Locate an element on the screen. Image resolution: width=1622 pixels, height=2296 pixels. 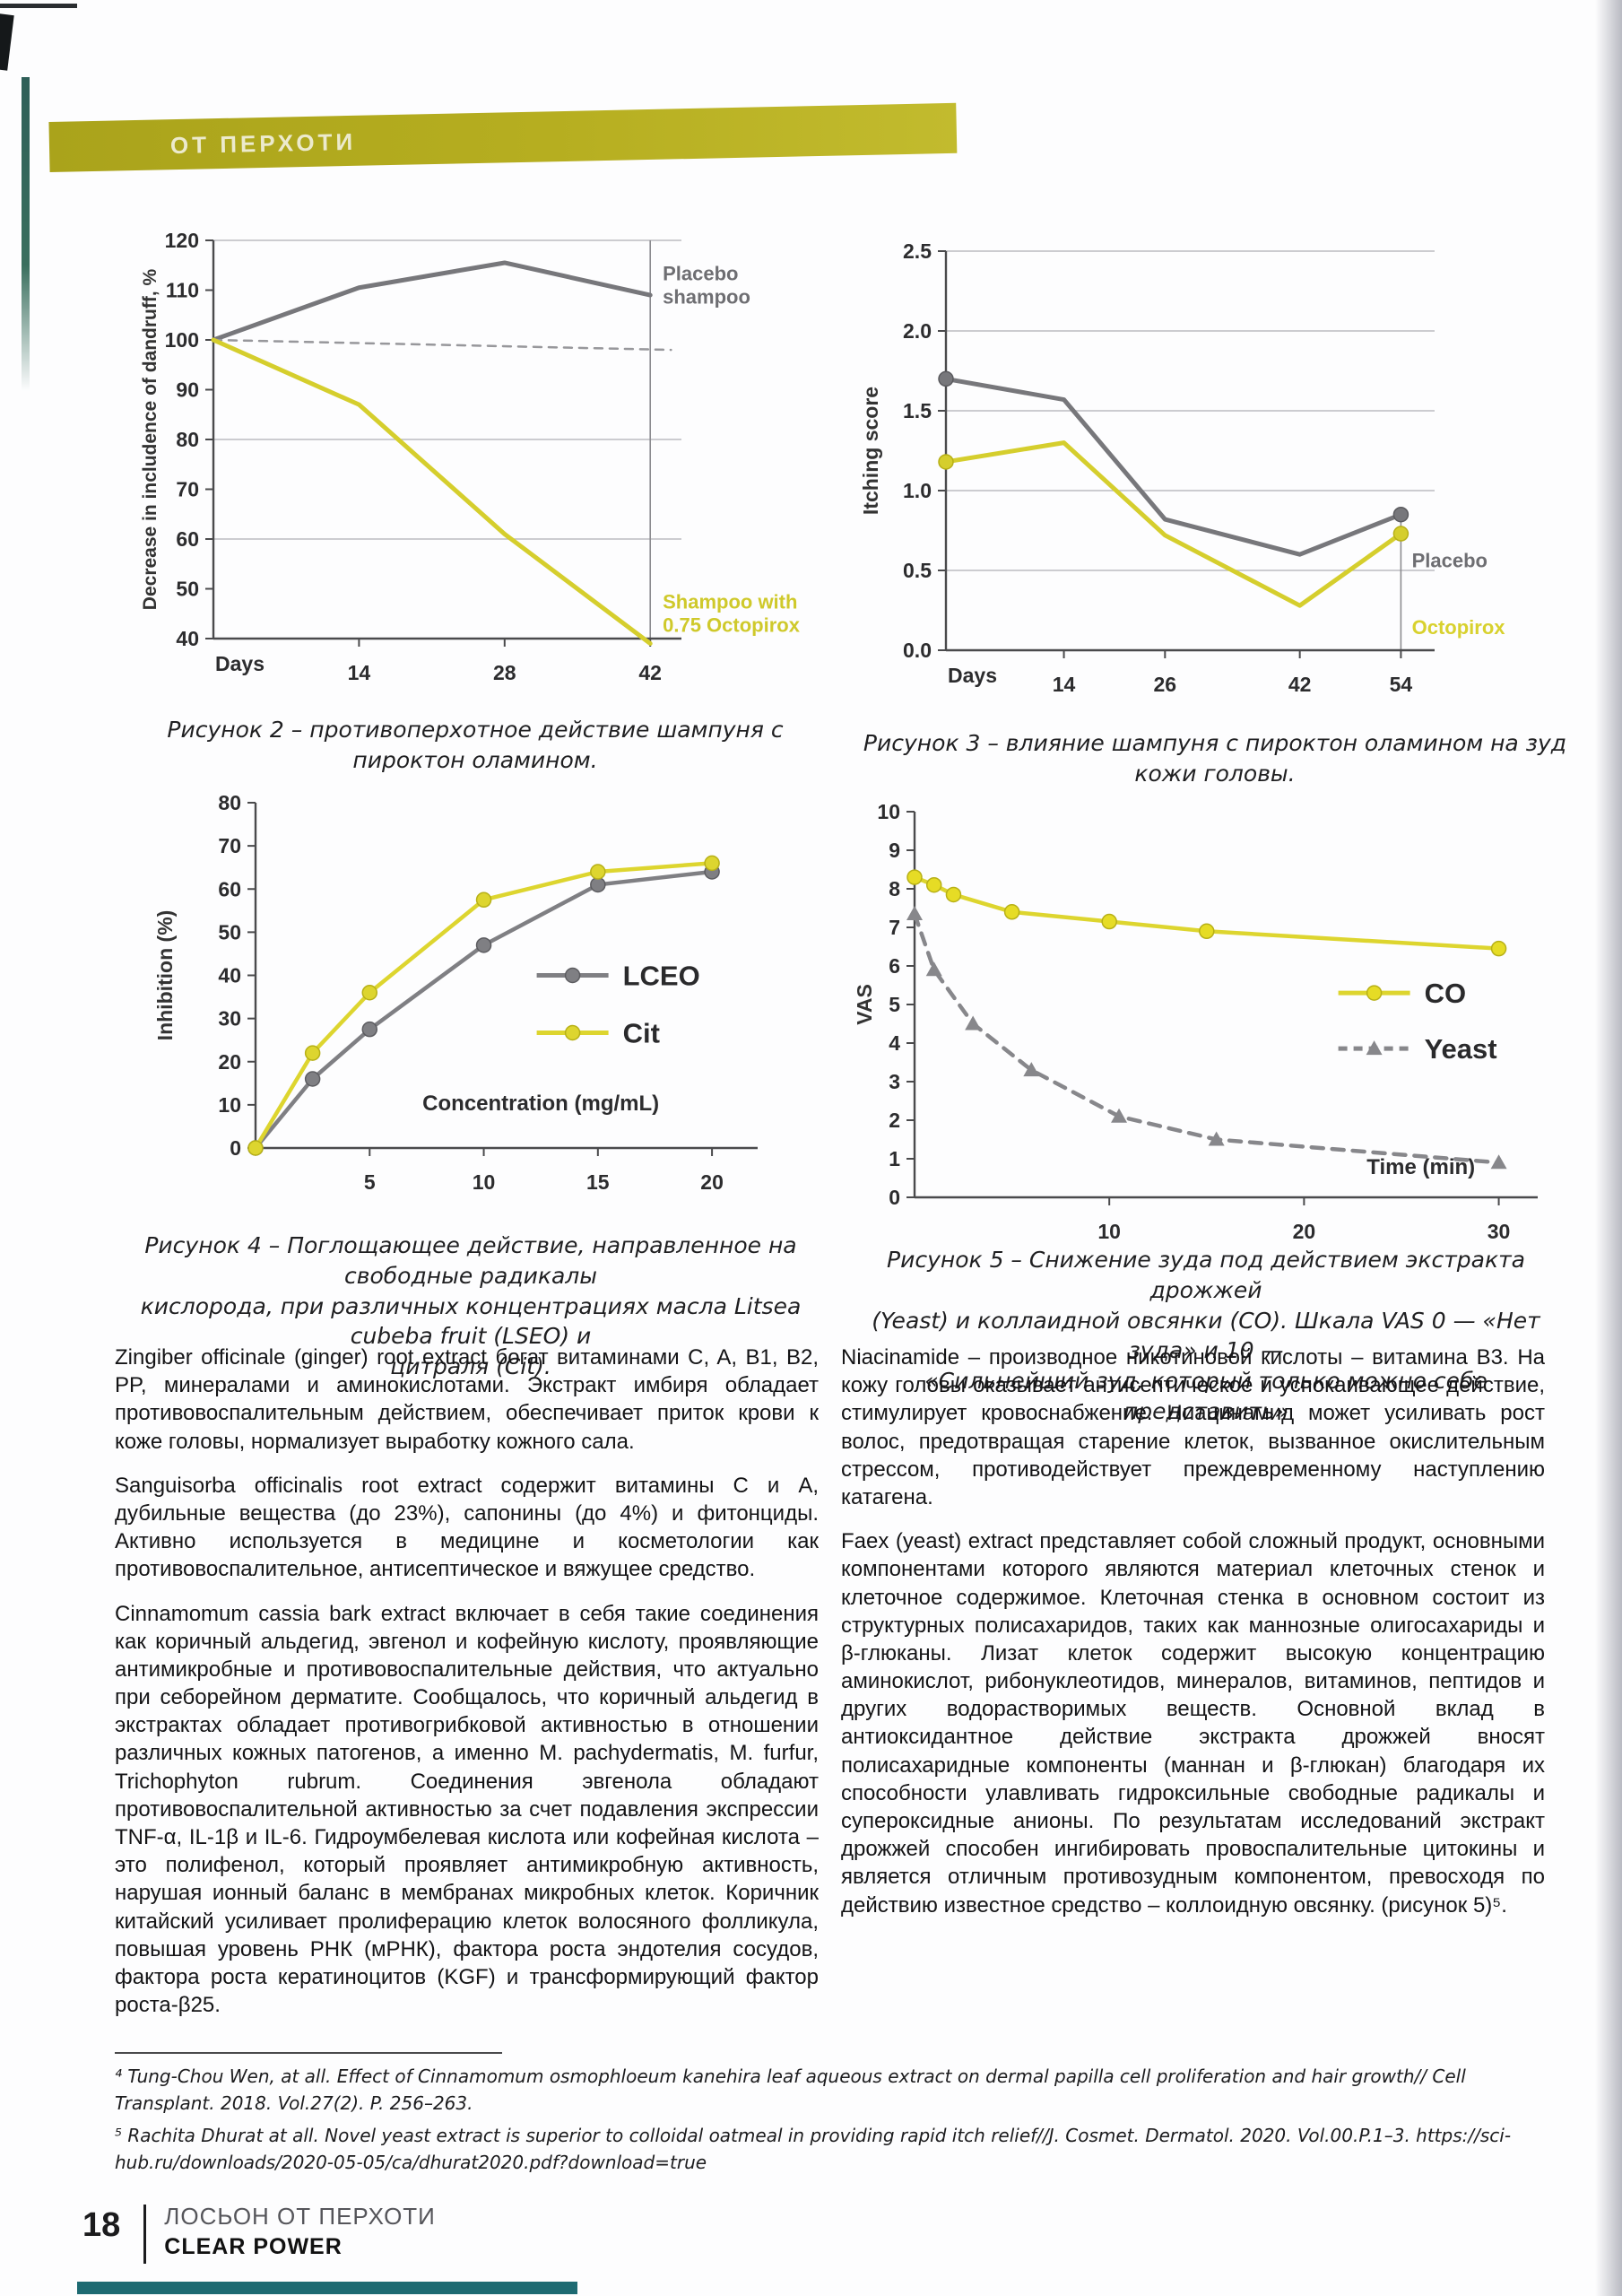
svg-text: Concentration (mg/mL) is located at coordinates (540, 1103).